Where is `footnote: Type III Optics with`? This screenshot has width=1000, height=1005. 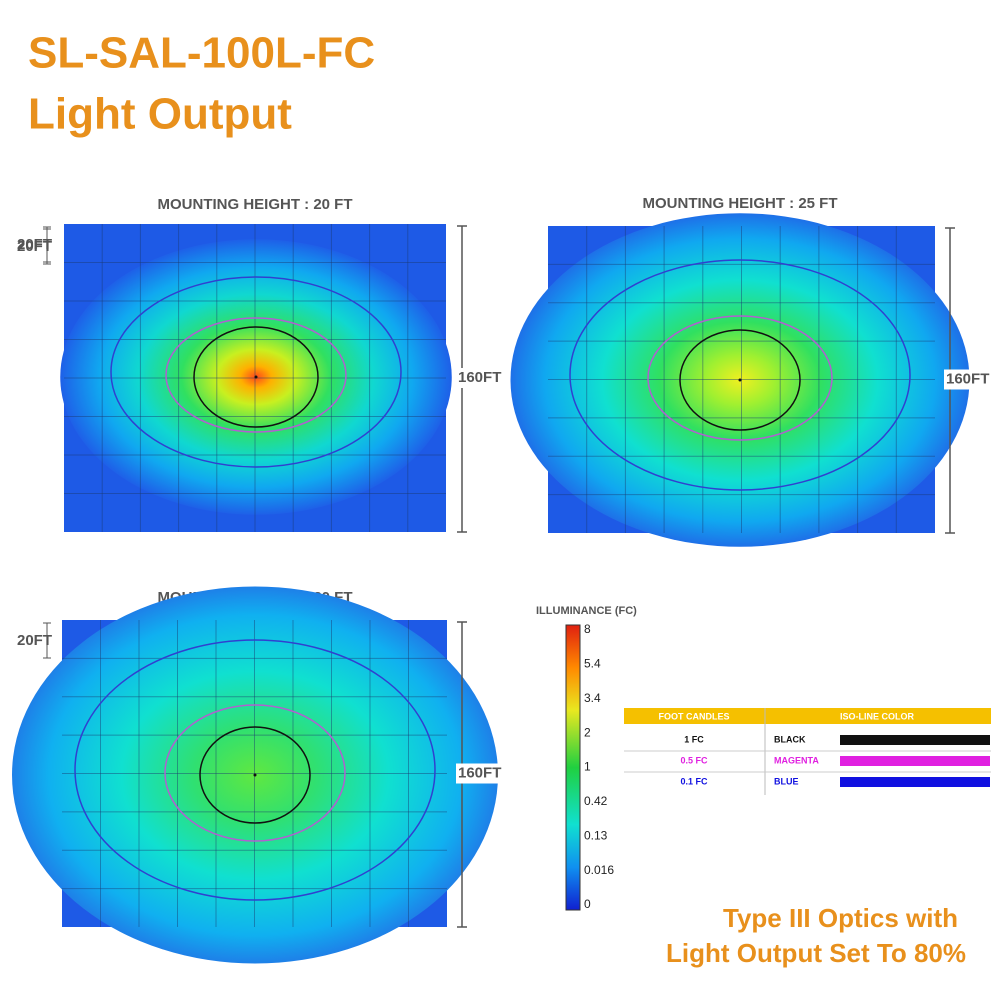
footnote: Type III Optics with is located at coordinates (840, 918).